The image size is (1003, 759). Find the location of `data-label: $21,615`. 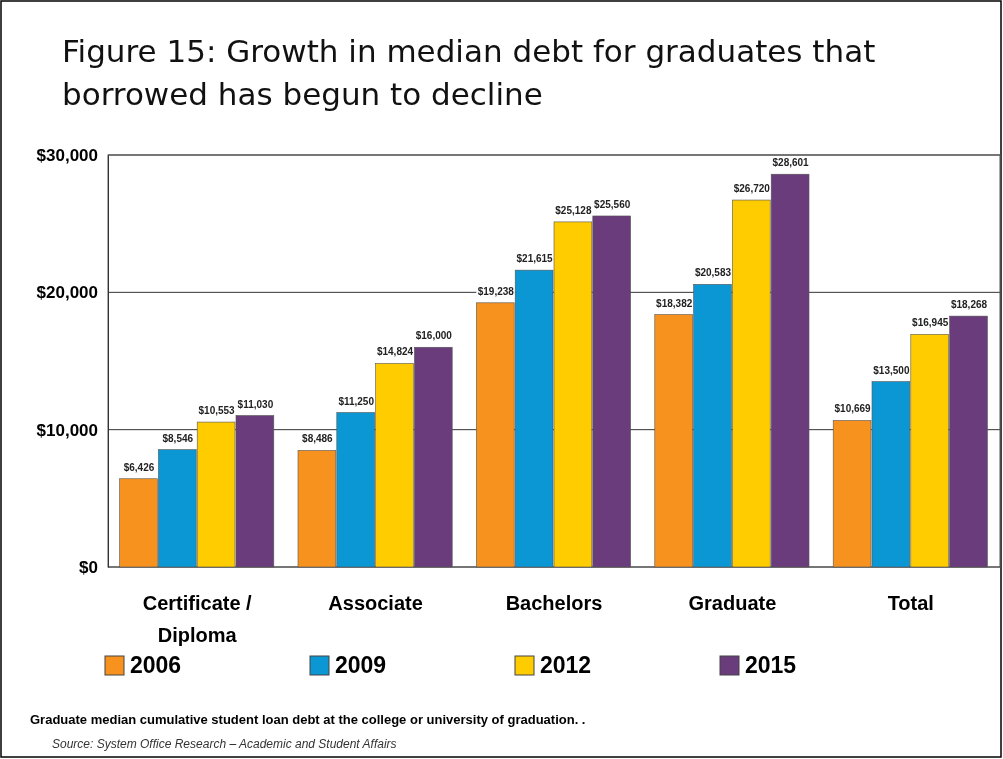

data-label: $21,615 is located at coordinates (535, 259).